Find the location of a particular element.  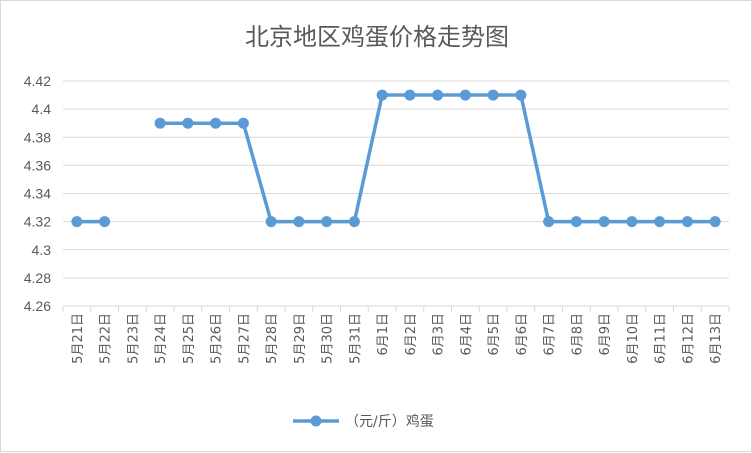

y-axis-tick-labels: 4.42 4.4 4.38 4.36 4.34 4.32 4.3 4.28 4.26 is located at coordinates (37, 193).